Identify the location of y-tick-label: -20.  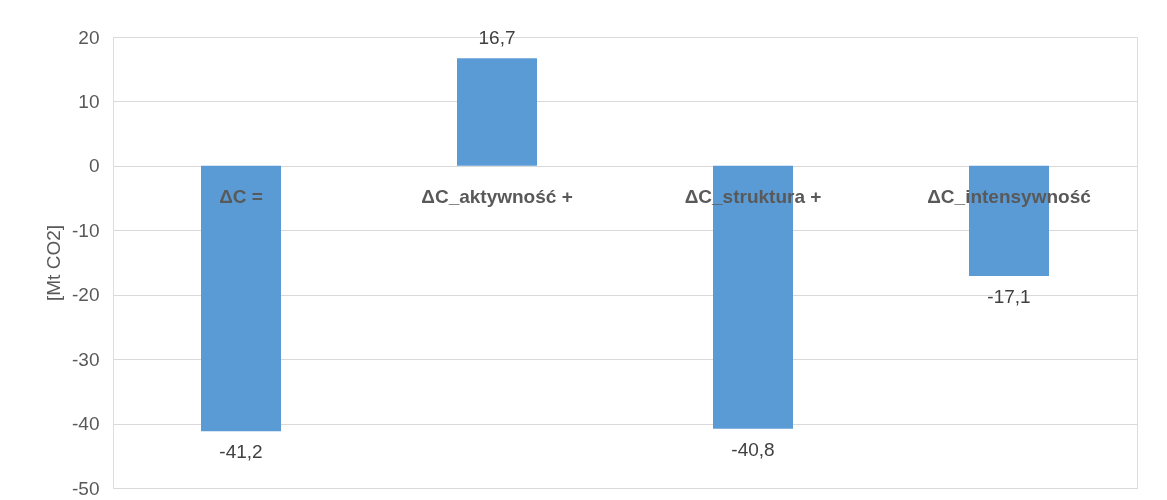
(86, 295).